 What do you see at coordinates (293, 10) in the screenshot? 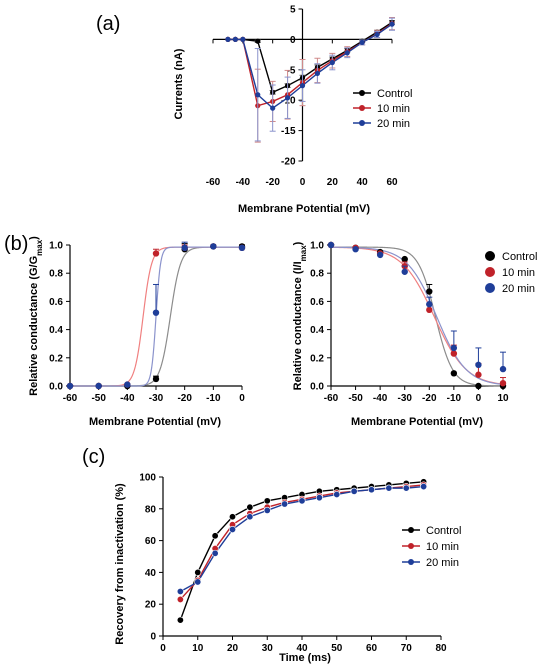
I see `y-tick-label: 5` at bounding box center [293, 10].